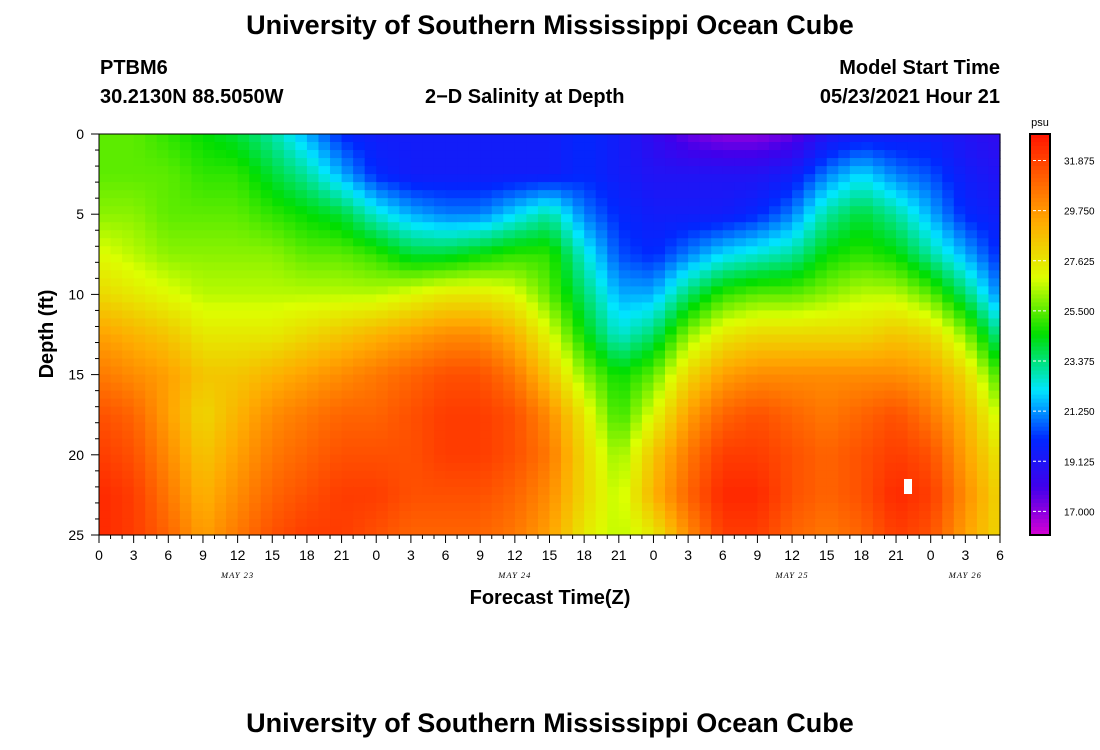 This screenshot has height=750, width=1100. What do you see at coordinates (908, 486) in the screenshot?
I see `masked-cell` at bounding box center [908, 486].